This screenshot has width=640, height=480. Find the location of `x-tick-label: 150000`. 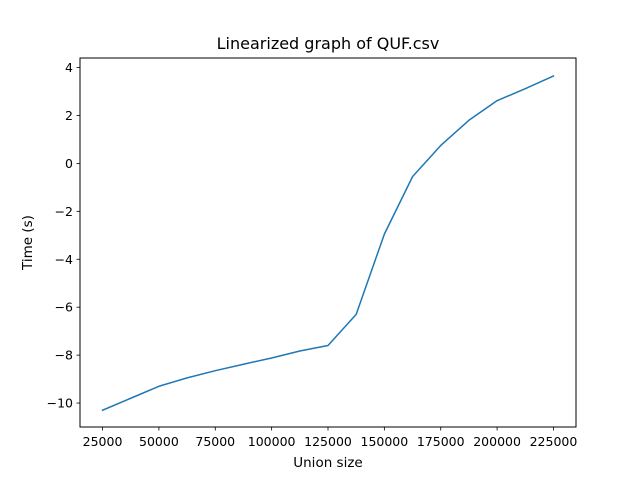

x-tick-label: 150000 is located at coordinates (385, 441).